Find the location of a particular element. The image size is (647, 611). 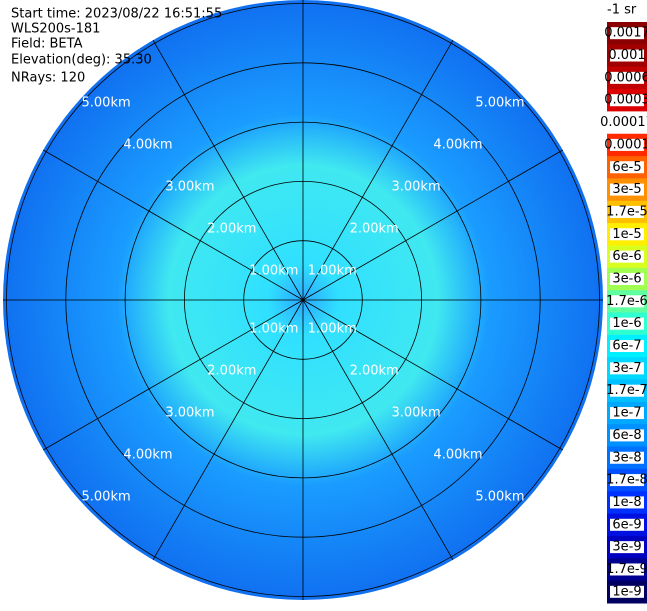

info-text: WLS200s-181 is located at coordinates (55, 29).